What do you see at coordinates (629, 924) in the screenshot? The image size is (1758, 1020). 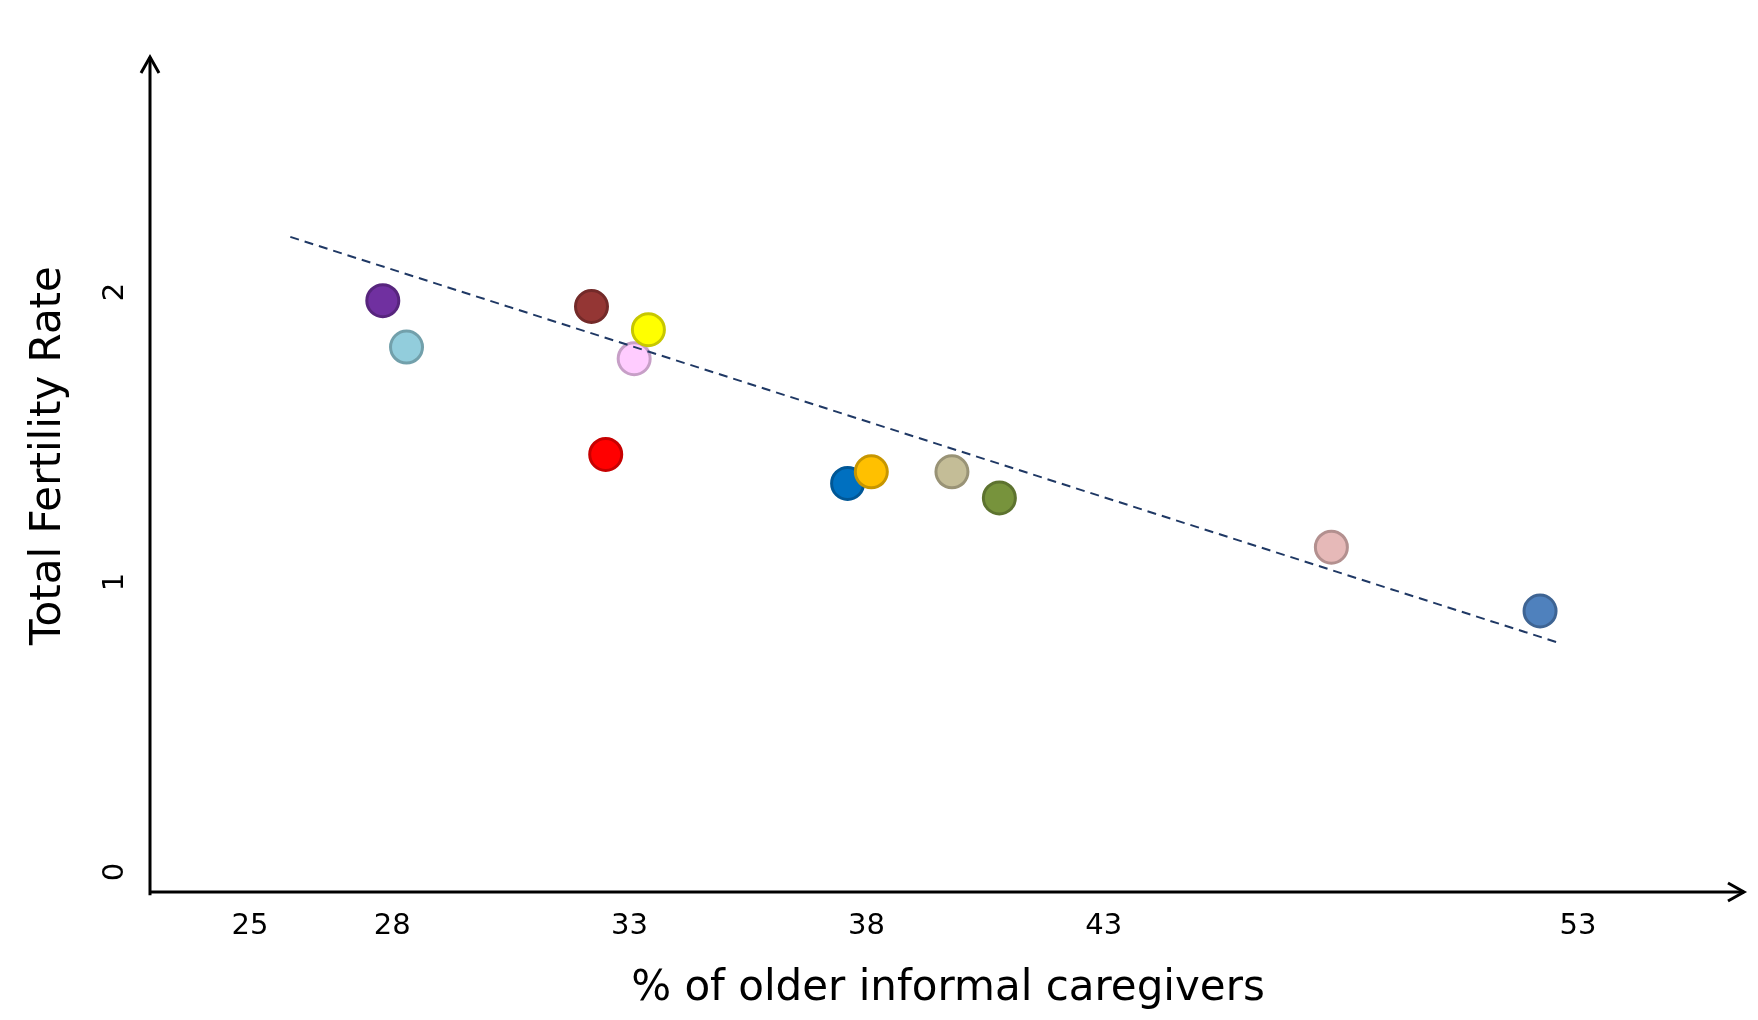 I see `x-tick-label: 33` at bounding box center [629, 924].